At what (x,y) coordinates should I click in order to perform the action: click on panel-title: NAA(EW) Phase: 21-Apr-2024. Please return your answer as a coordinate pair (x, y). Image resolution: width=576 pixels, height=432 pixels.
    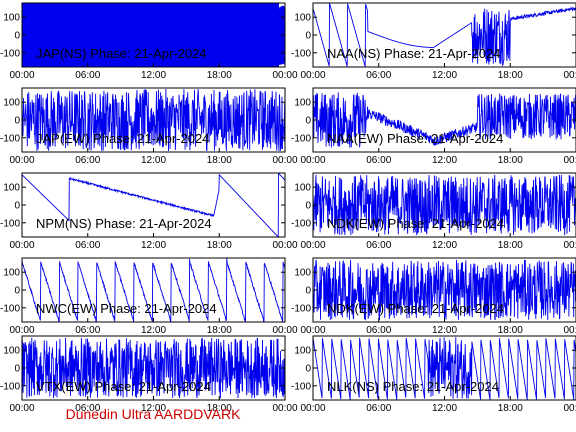
    Looking at the image, I should click on (415, 138).